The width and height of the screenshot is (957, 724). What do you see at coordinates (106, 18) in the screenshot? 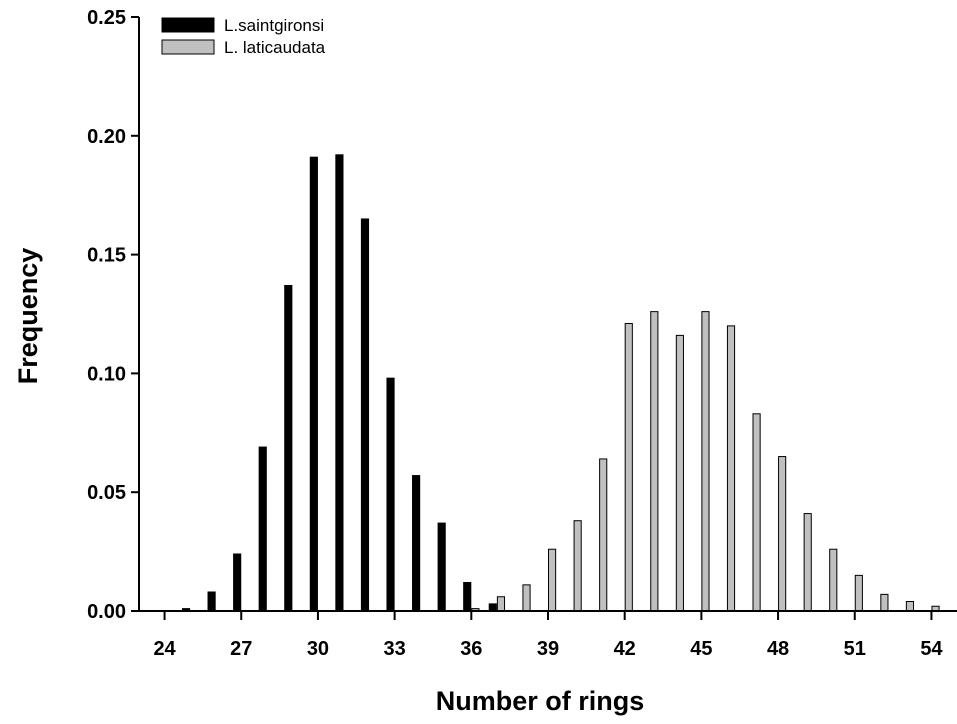
I see `y-tick-label: 0.25` at bounding box center [106, 18].